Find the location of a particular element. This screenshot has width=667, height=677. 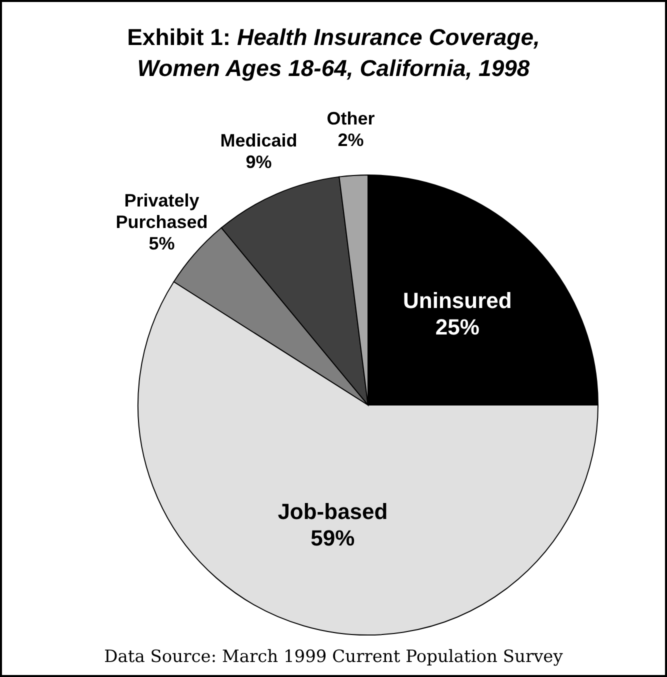

data-label: 5% is located at coordinates (161, 243).